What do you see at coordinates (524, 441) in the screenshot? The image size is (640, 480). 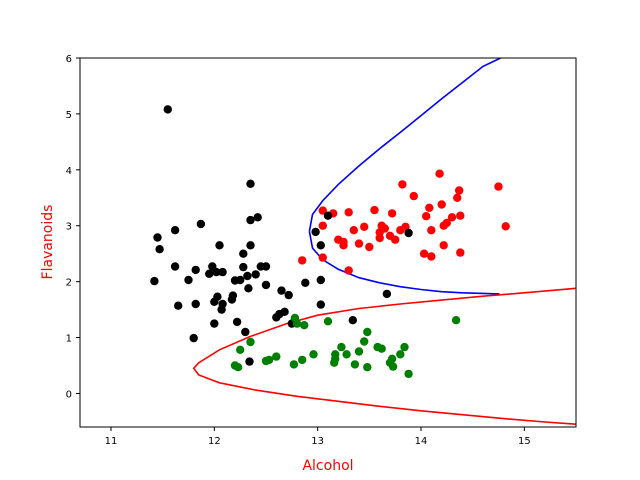 I see `x-tick-label: 15` at bounding box center [524, 441].